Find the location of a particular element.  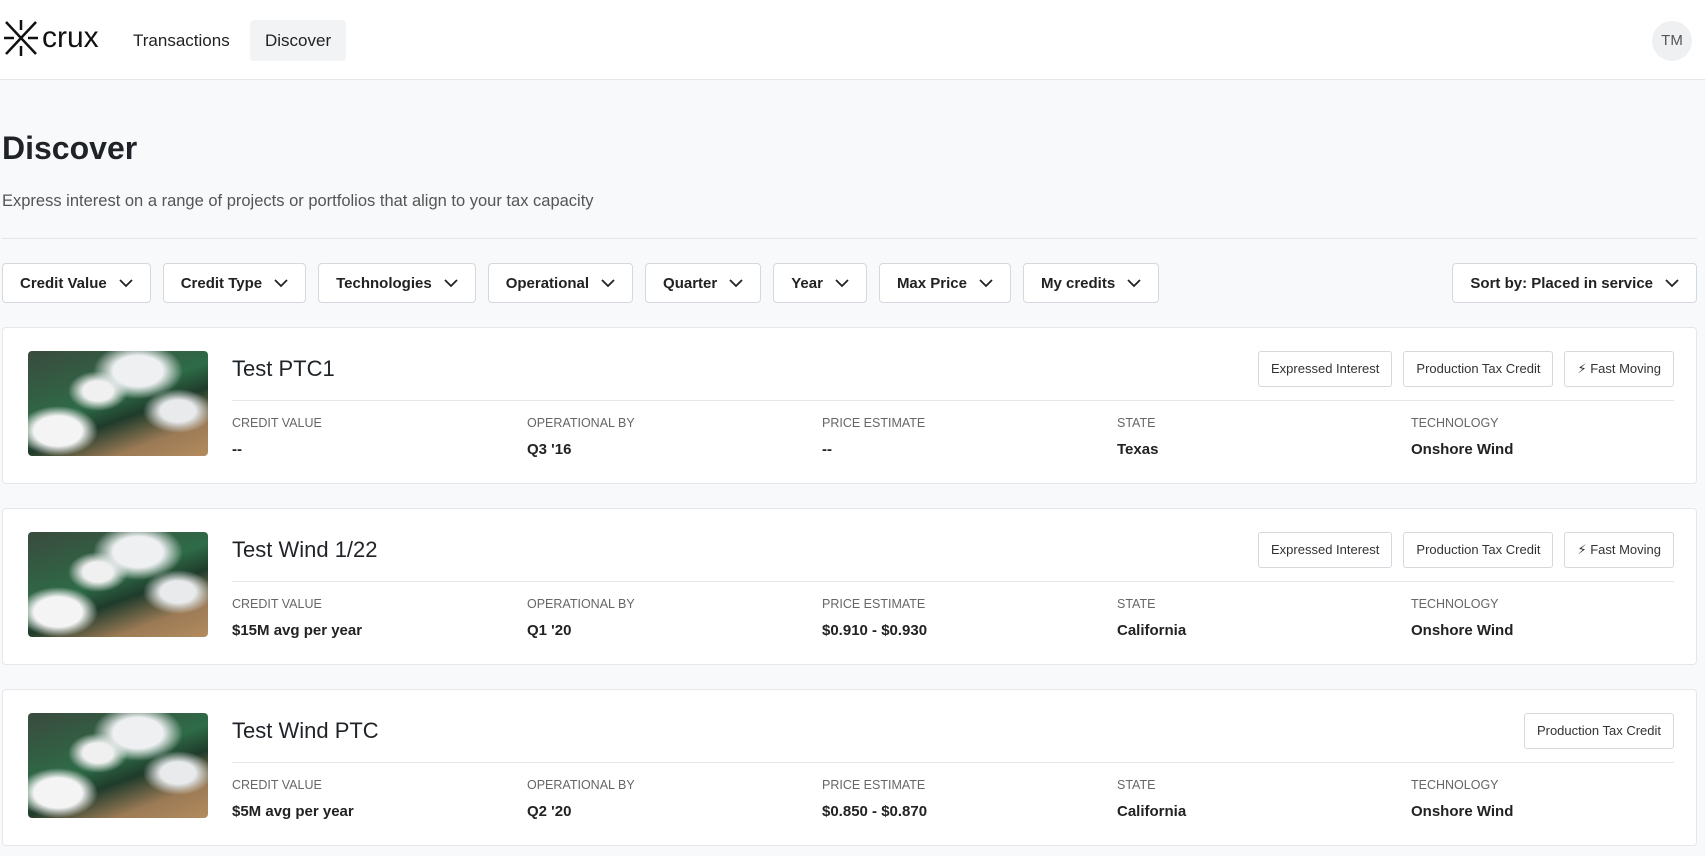

filter-button: Quarter is located at coordinates (703, 283).